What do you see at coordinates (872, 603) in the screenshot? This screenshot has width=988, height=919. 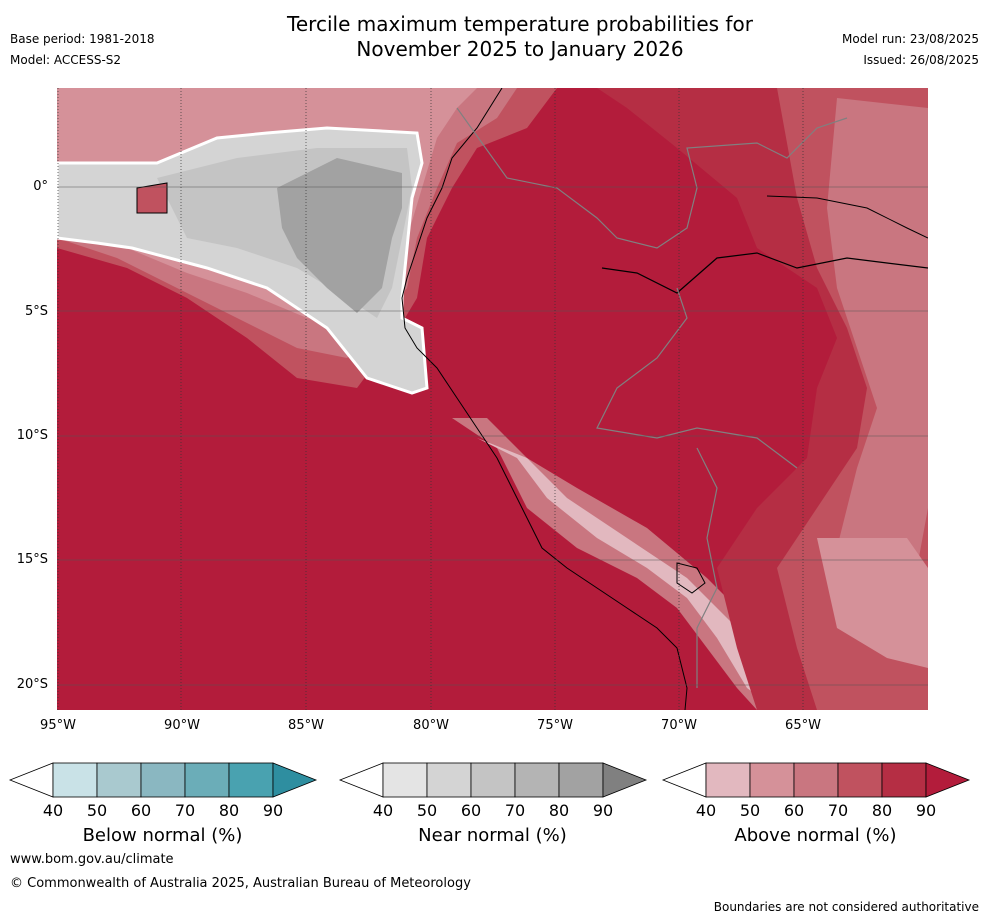 I see `zone-above-50-se` at bounding box center [872, 603].